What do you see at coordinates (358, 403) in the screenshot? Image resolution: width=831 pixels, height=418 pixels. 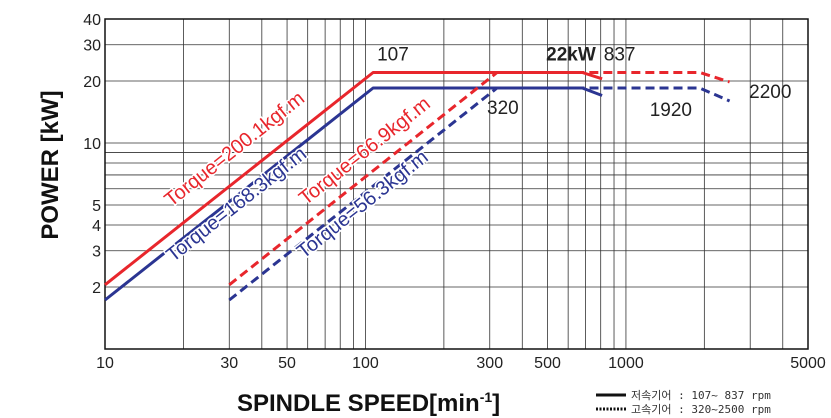 I see `x-axis-title-main: SPINDLE SPEED[min` at bounding box center [358, 403].